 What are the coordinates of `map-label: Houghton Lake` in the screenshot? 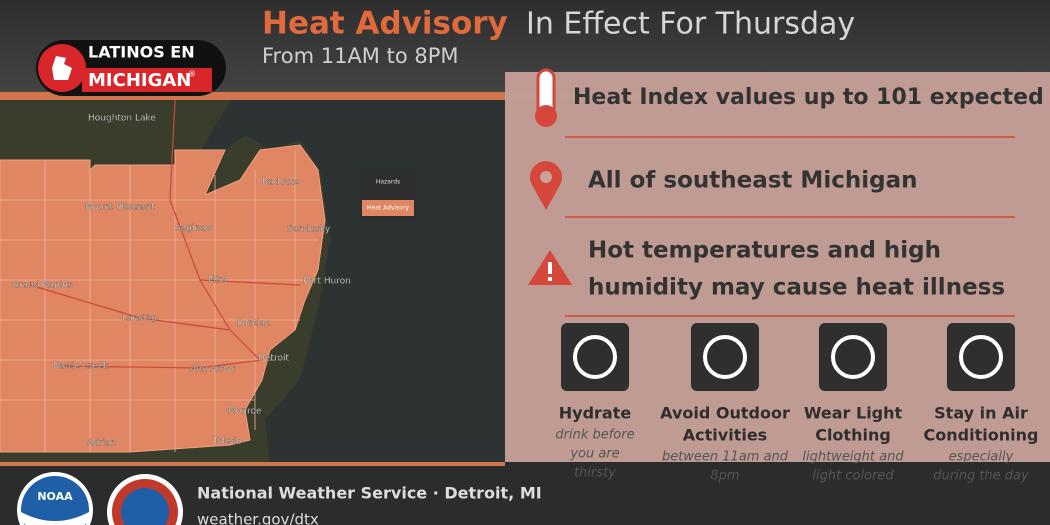 It's located at (122, 119).